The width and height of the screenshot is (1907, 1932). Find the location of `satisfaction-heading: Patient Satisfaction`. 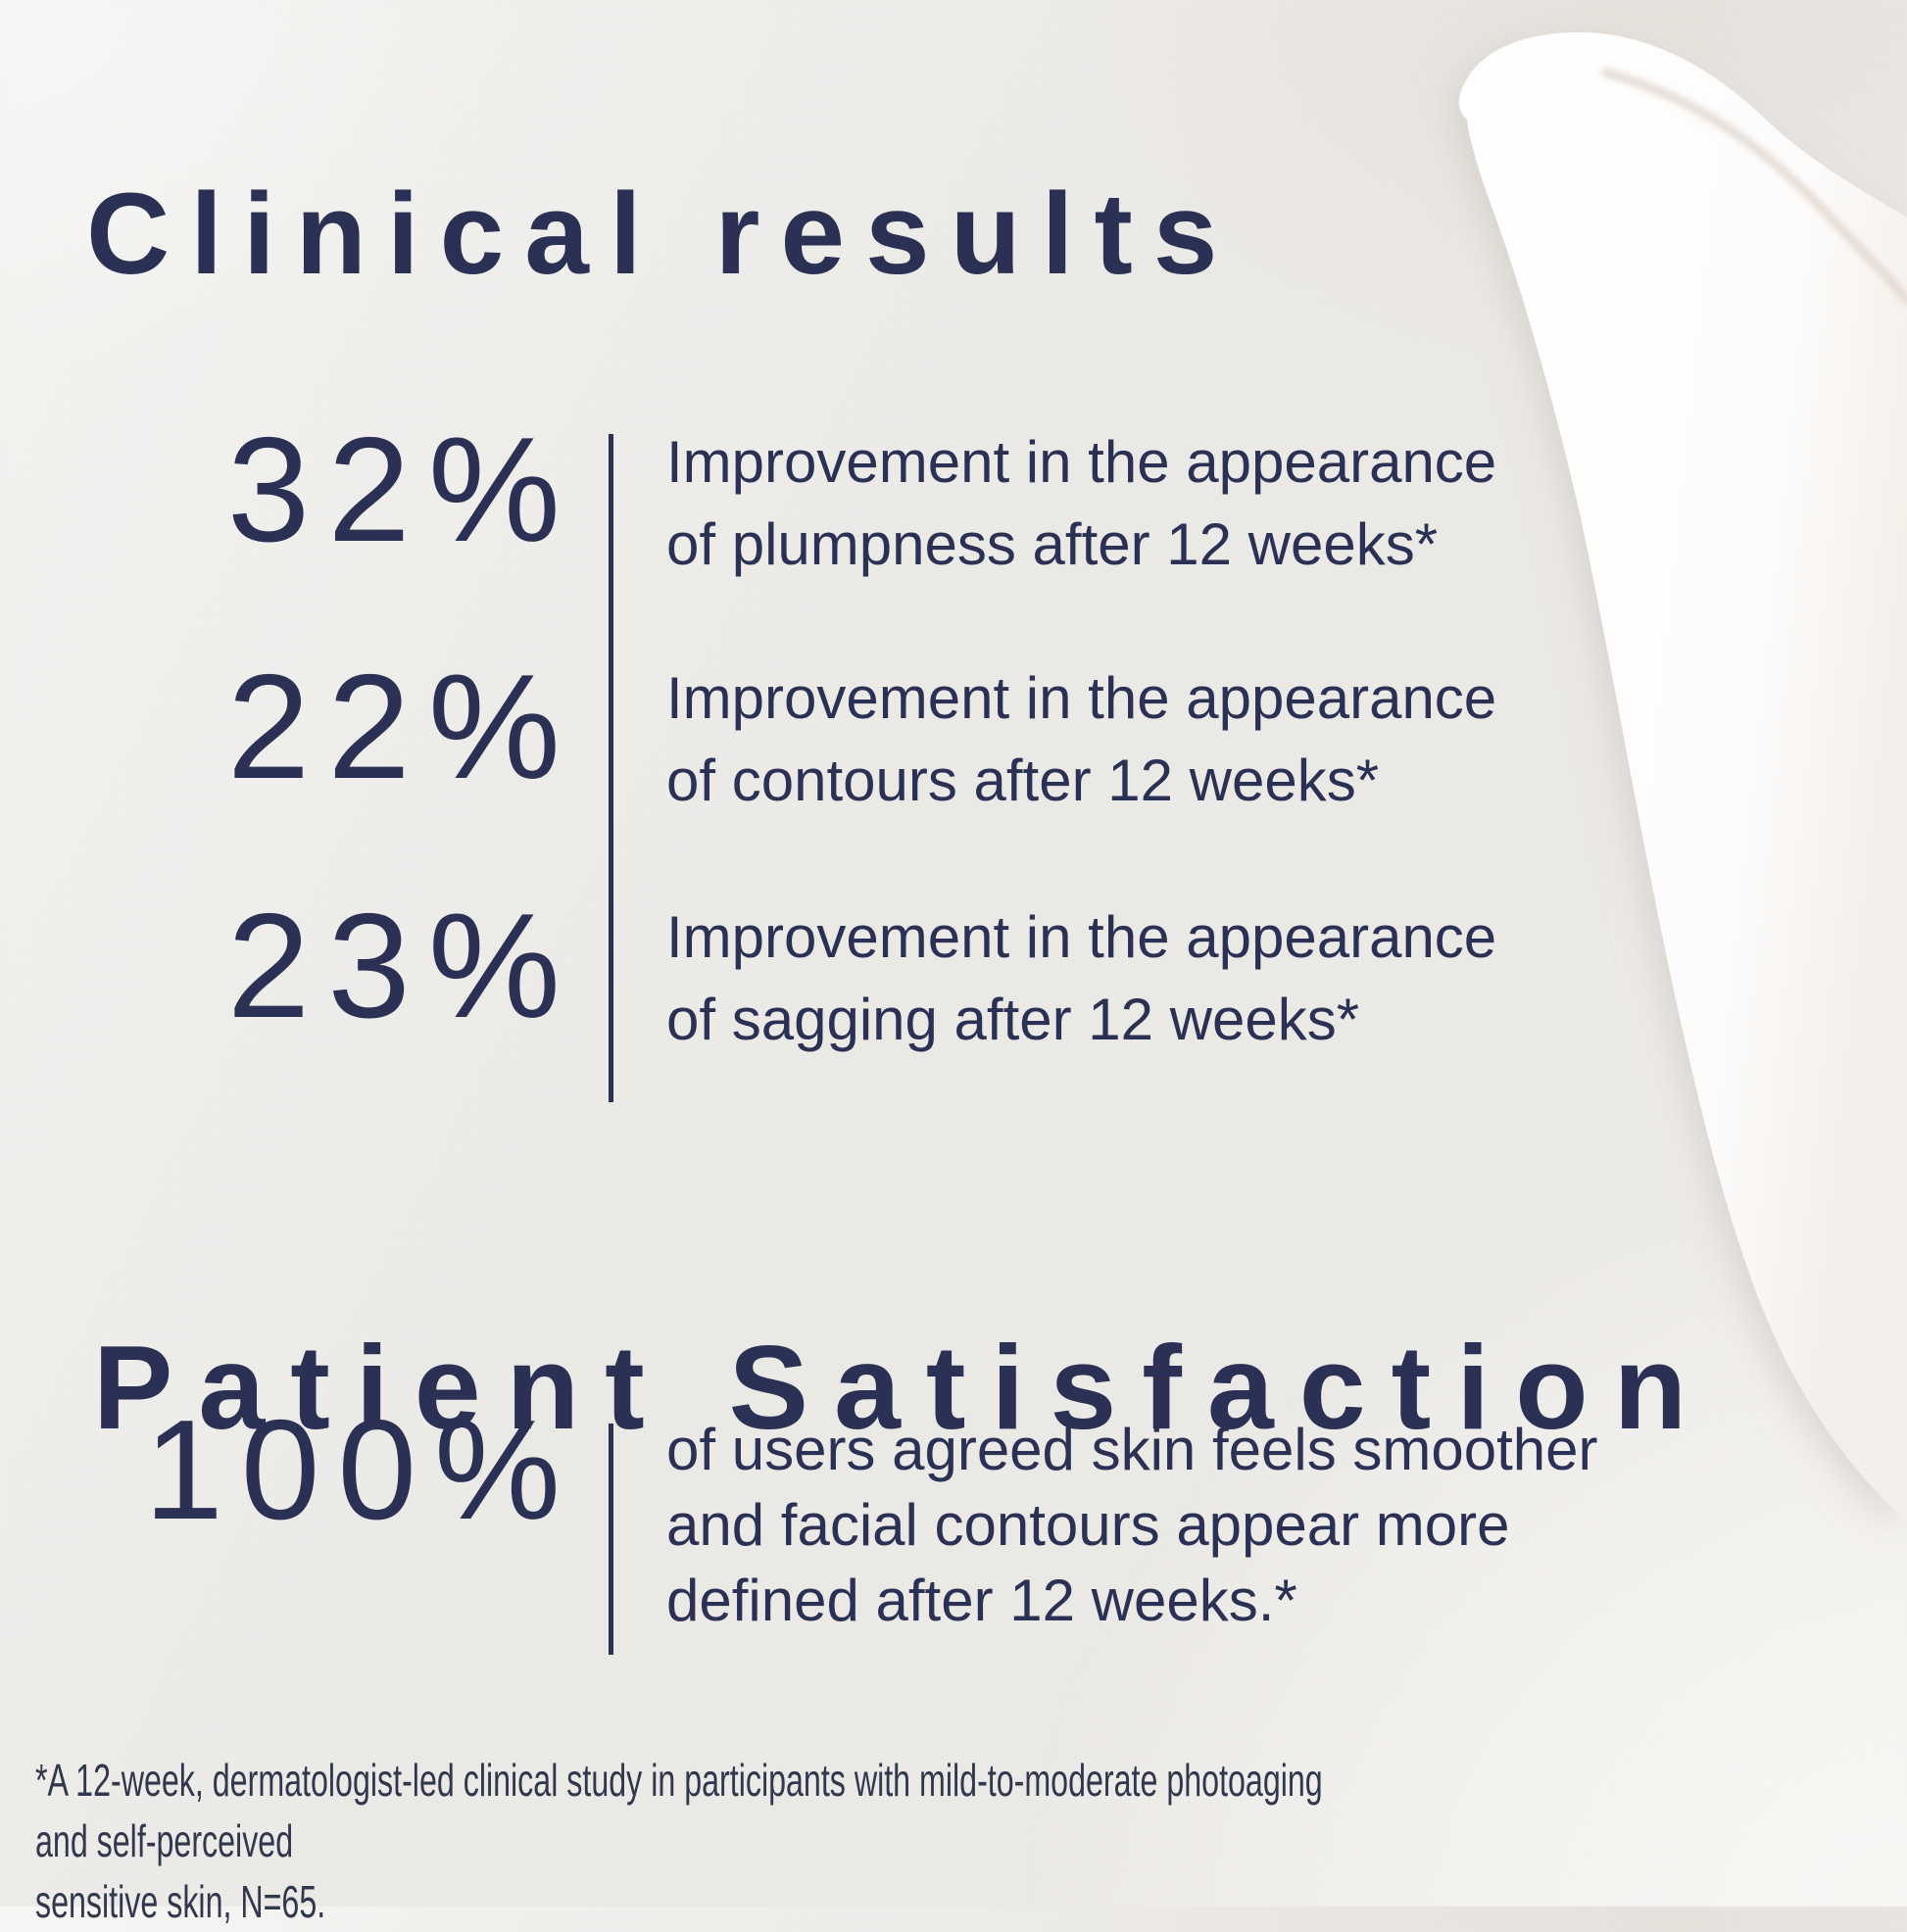

satisfaction-heading: Patient Satisfaction is located at coordinates (903, 1388).